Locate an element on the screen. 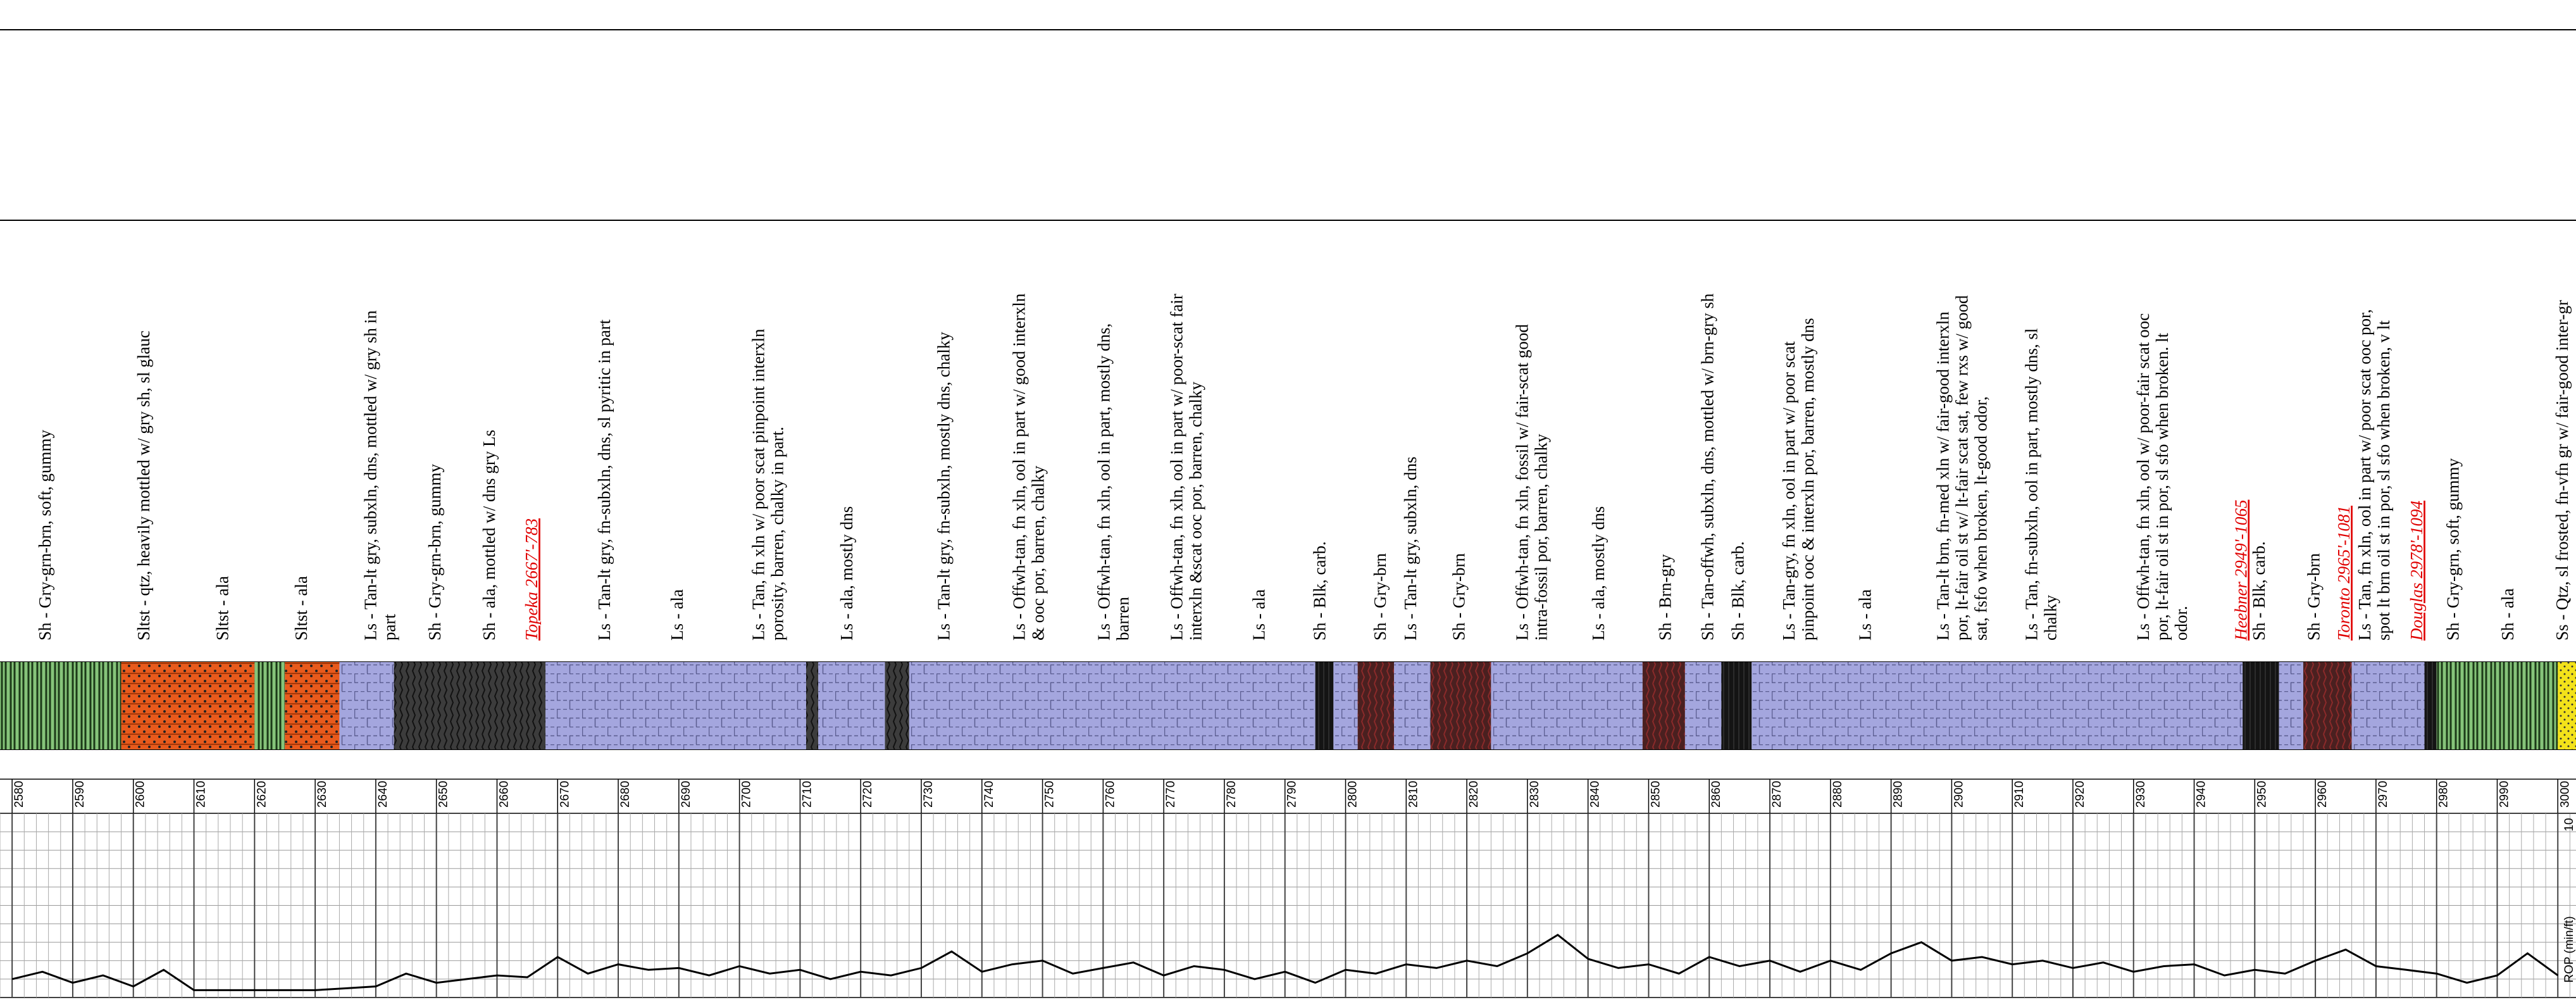 The height and width of the screenshot is (1007, 2576). description-line: Sh - Gry-grn-brn, gummy is located at coordinates (434, 552).